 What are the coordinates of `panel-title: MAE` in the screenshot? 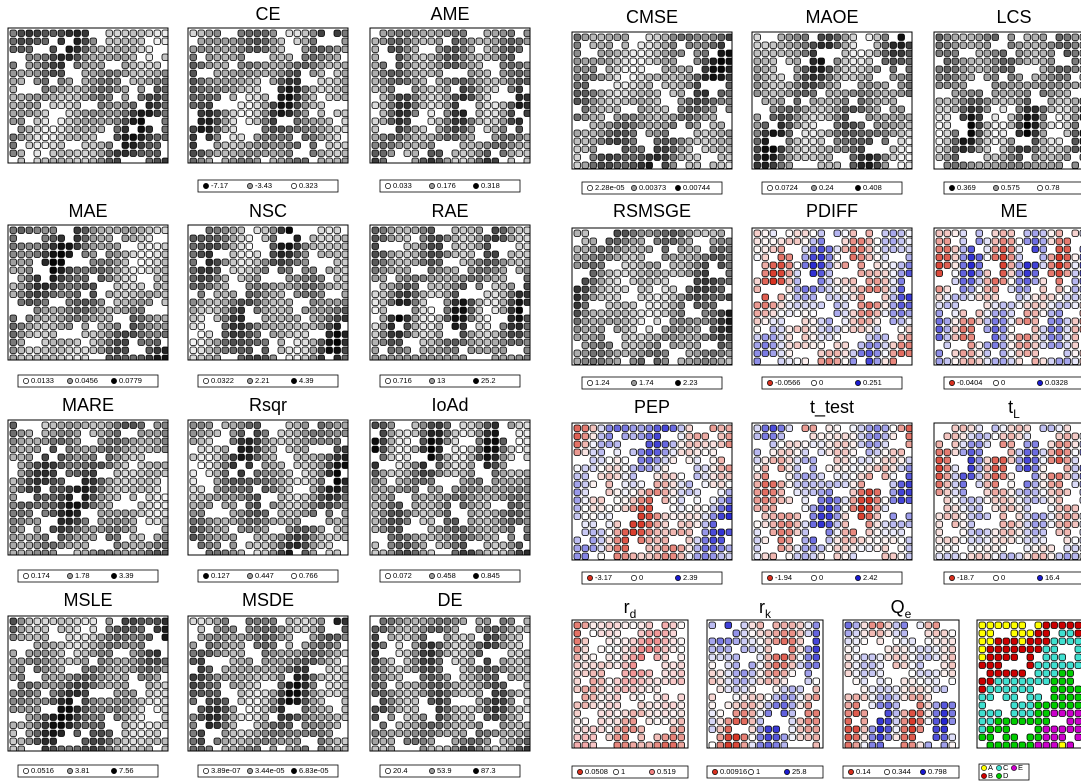 It's located at (87, 211).